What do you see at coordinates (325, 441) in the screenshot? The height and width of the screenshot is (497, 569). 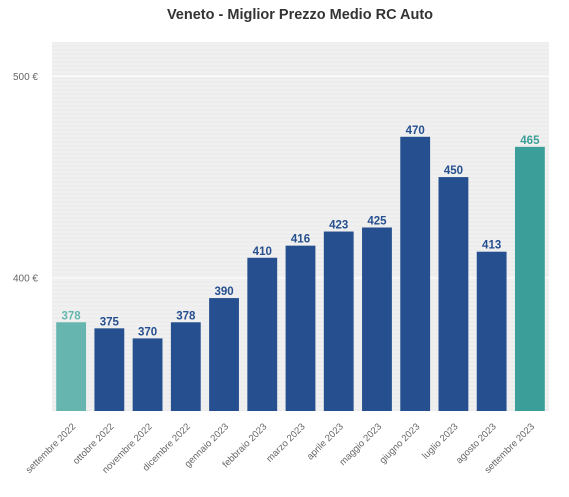 I see `x-tick-label: aprile 2023` at bounding box center [325, 441].